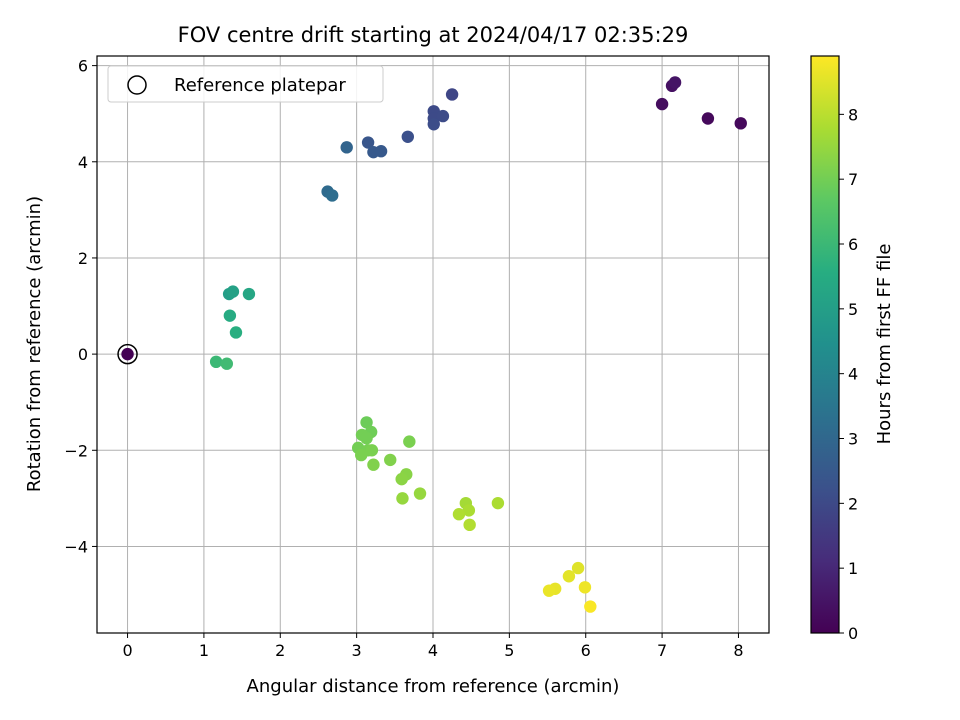 The image size is (960, 720). I want to click on x-tick-label: 6, so click(586, 650).